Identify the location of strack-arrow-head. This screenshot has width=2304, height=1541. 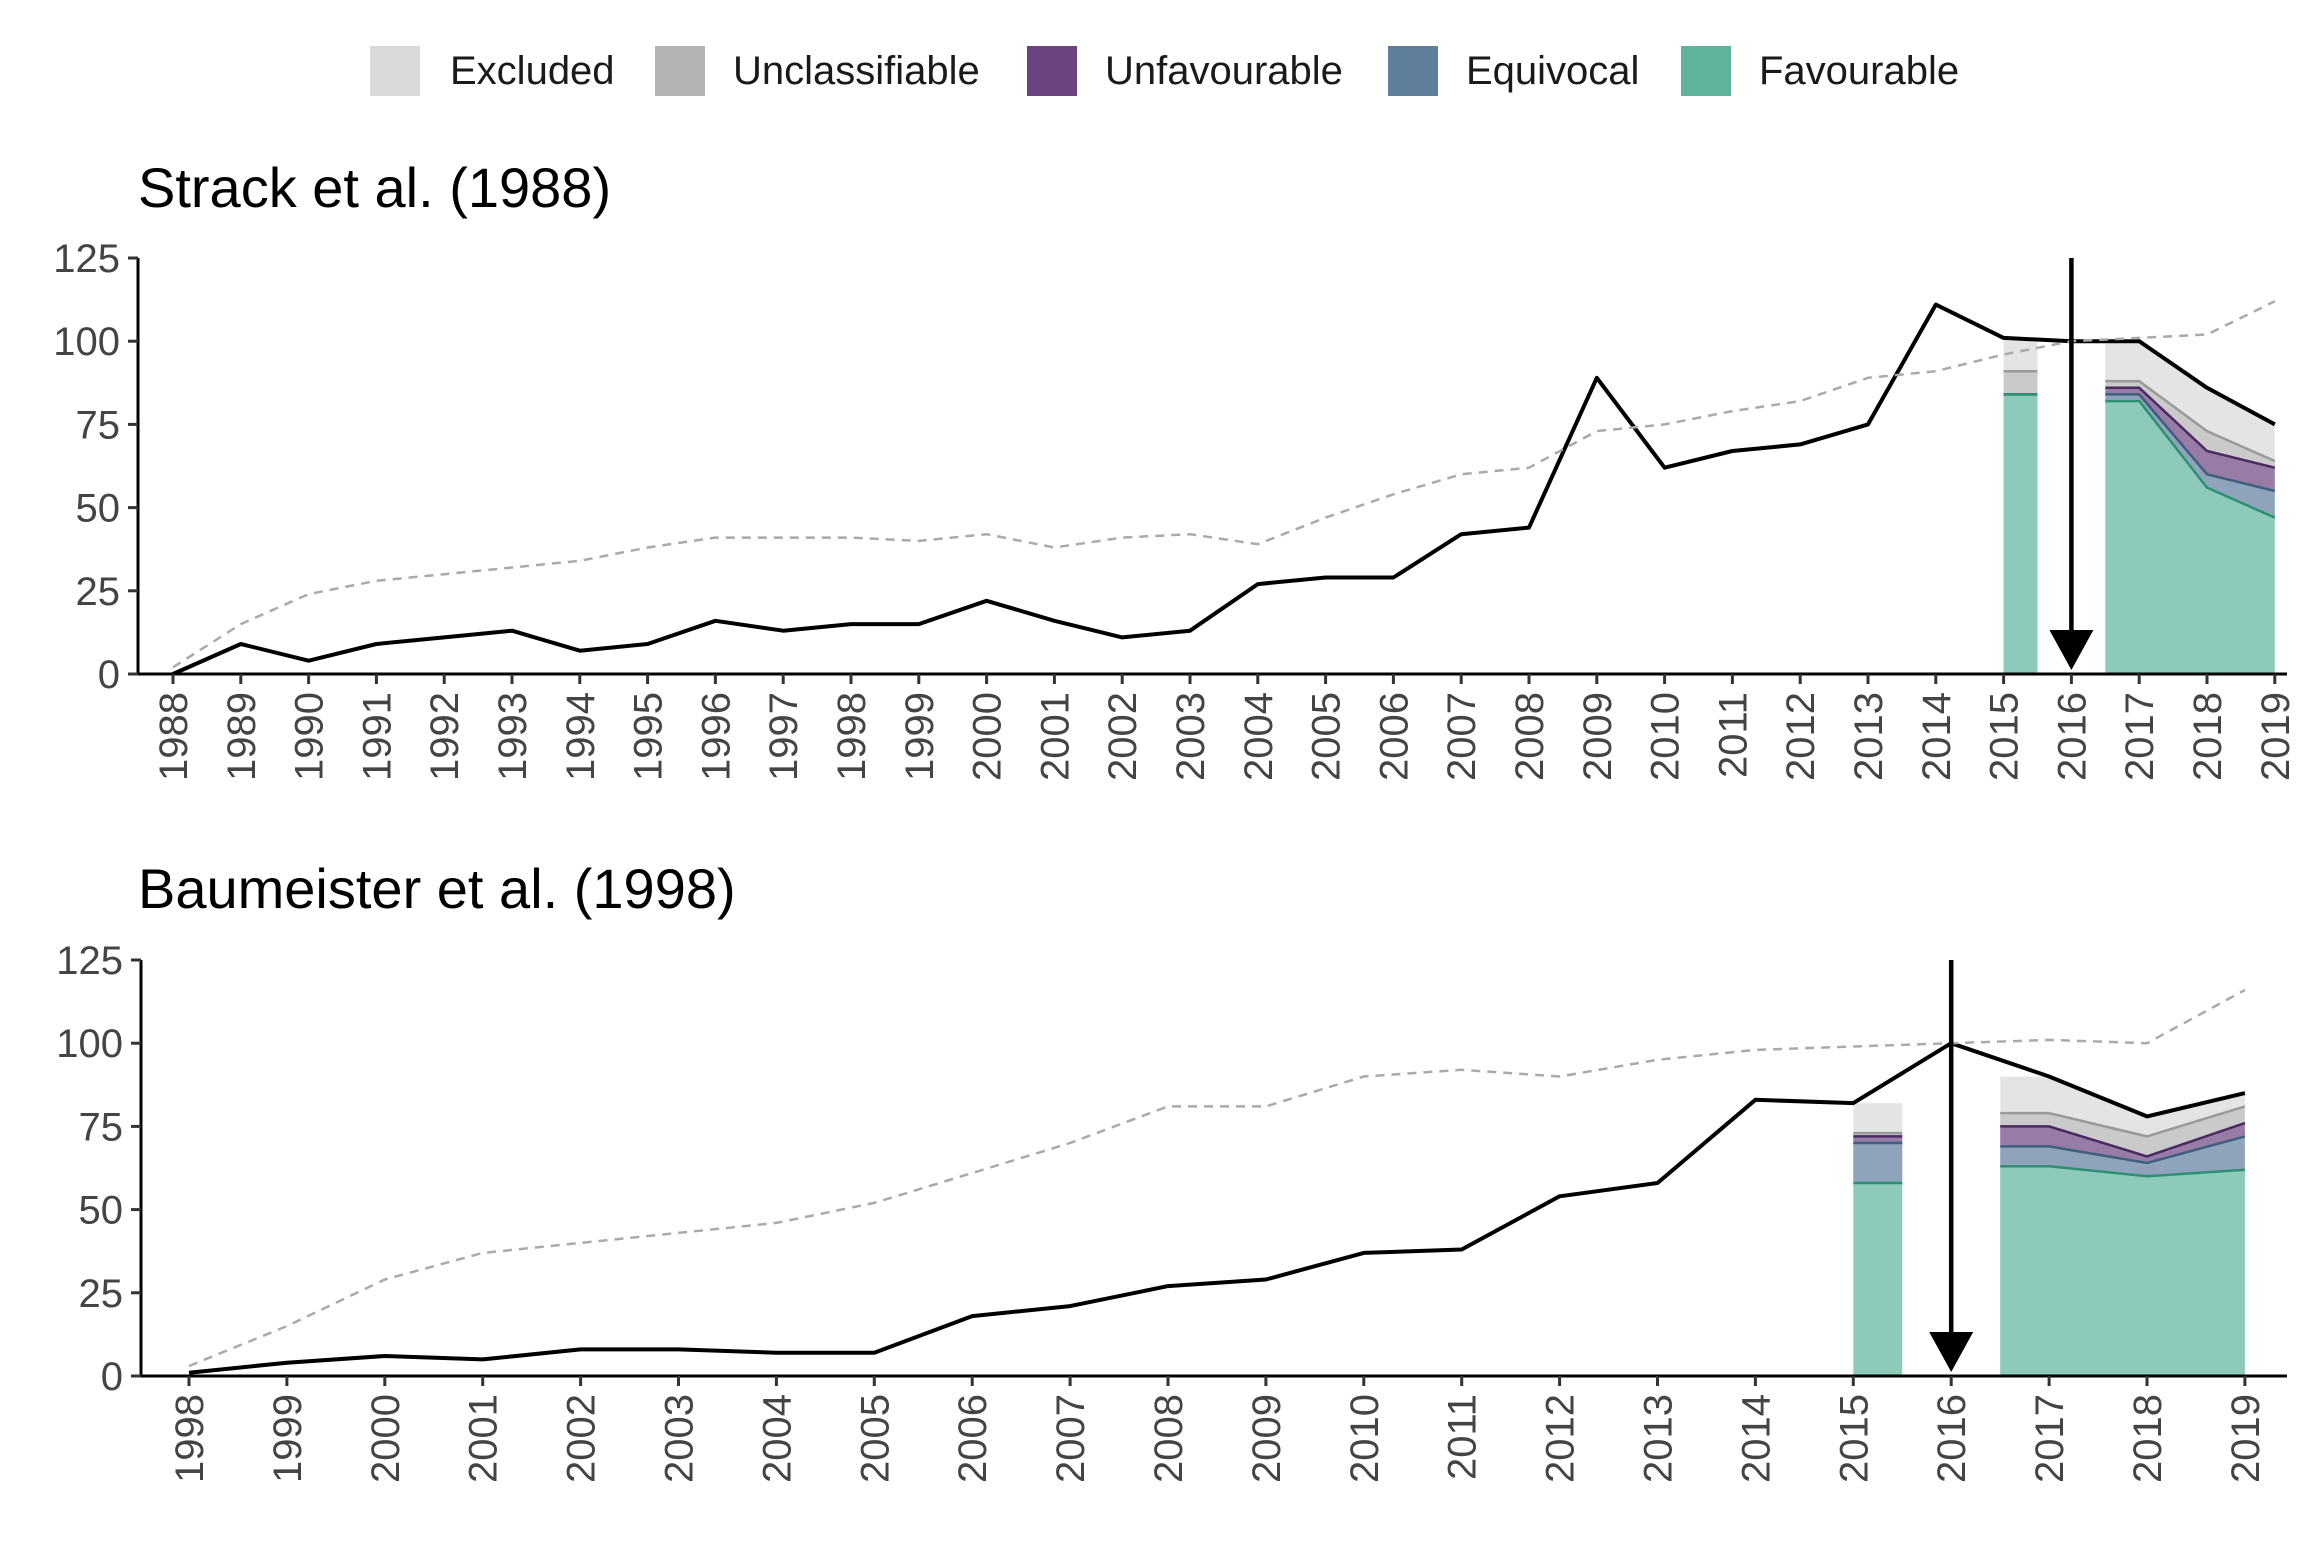
(2071, 650).